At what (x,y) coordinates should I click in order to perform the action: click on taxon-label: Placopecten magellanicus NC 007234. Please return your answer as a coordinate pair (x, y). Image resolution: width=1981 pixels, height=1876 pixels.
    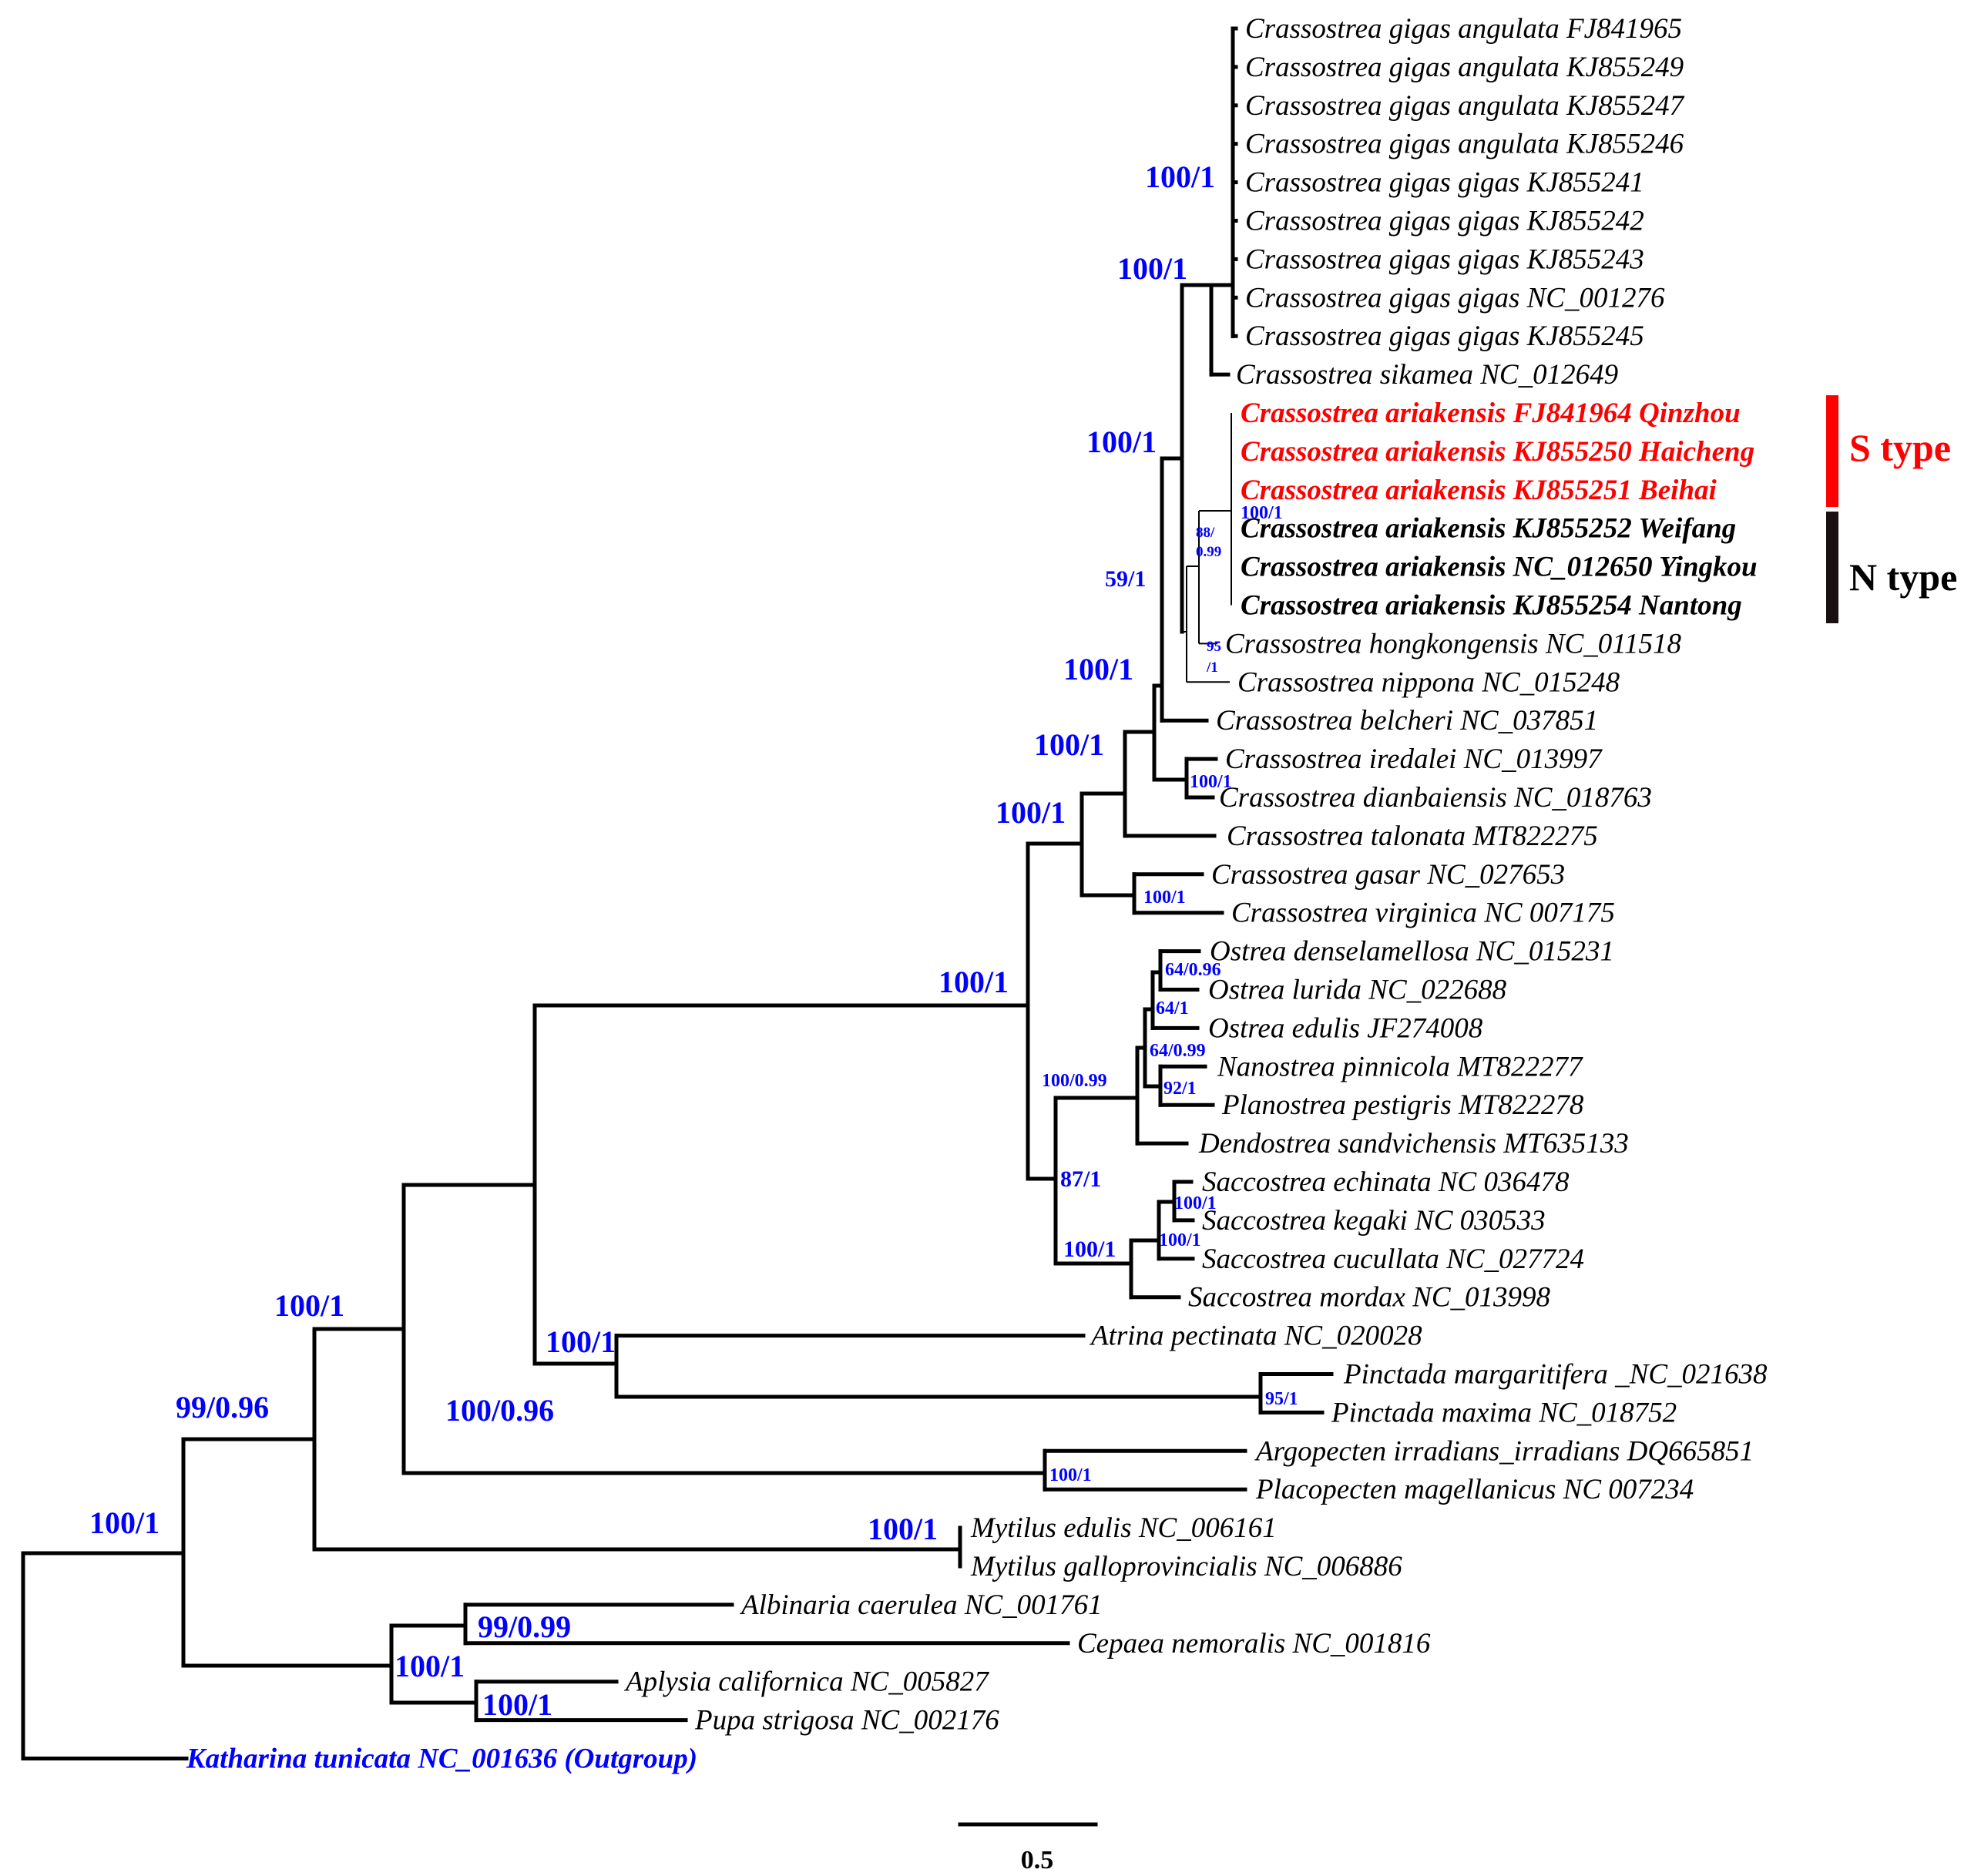
    Looking at the image, I should click on (1474, 1489).